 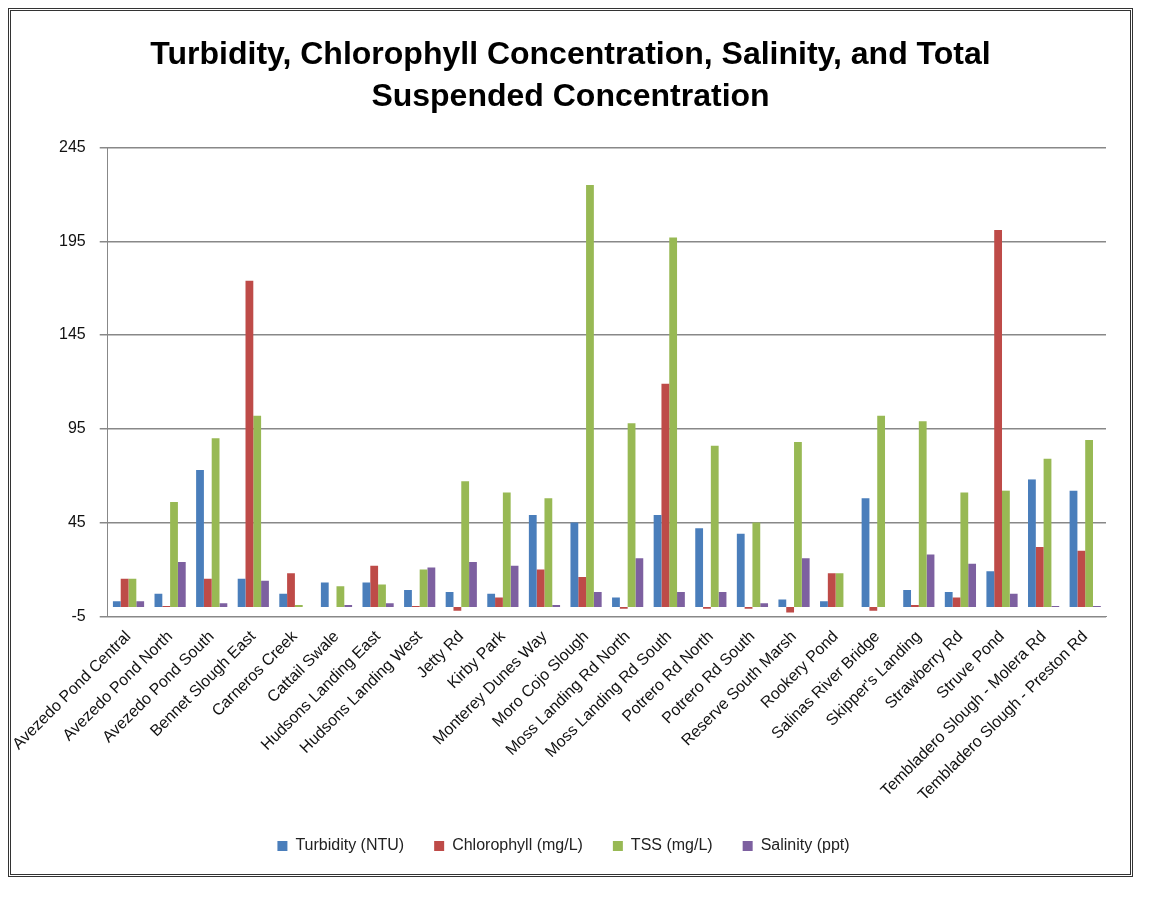 I want to click on legend-label: Turbidity (NTU), so click(x=350, y=845).